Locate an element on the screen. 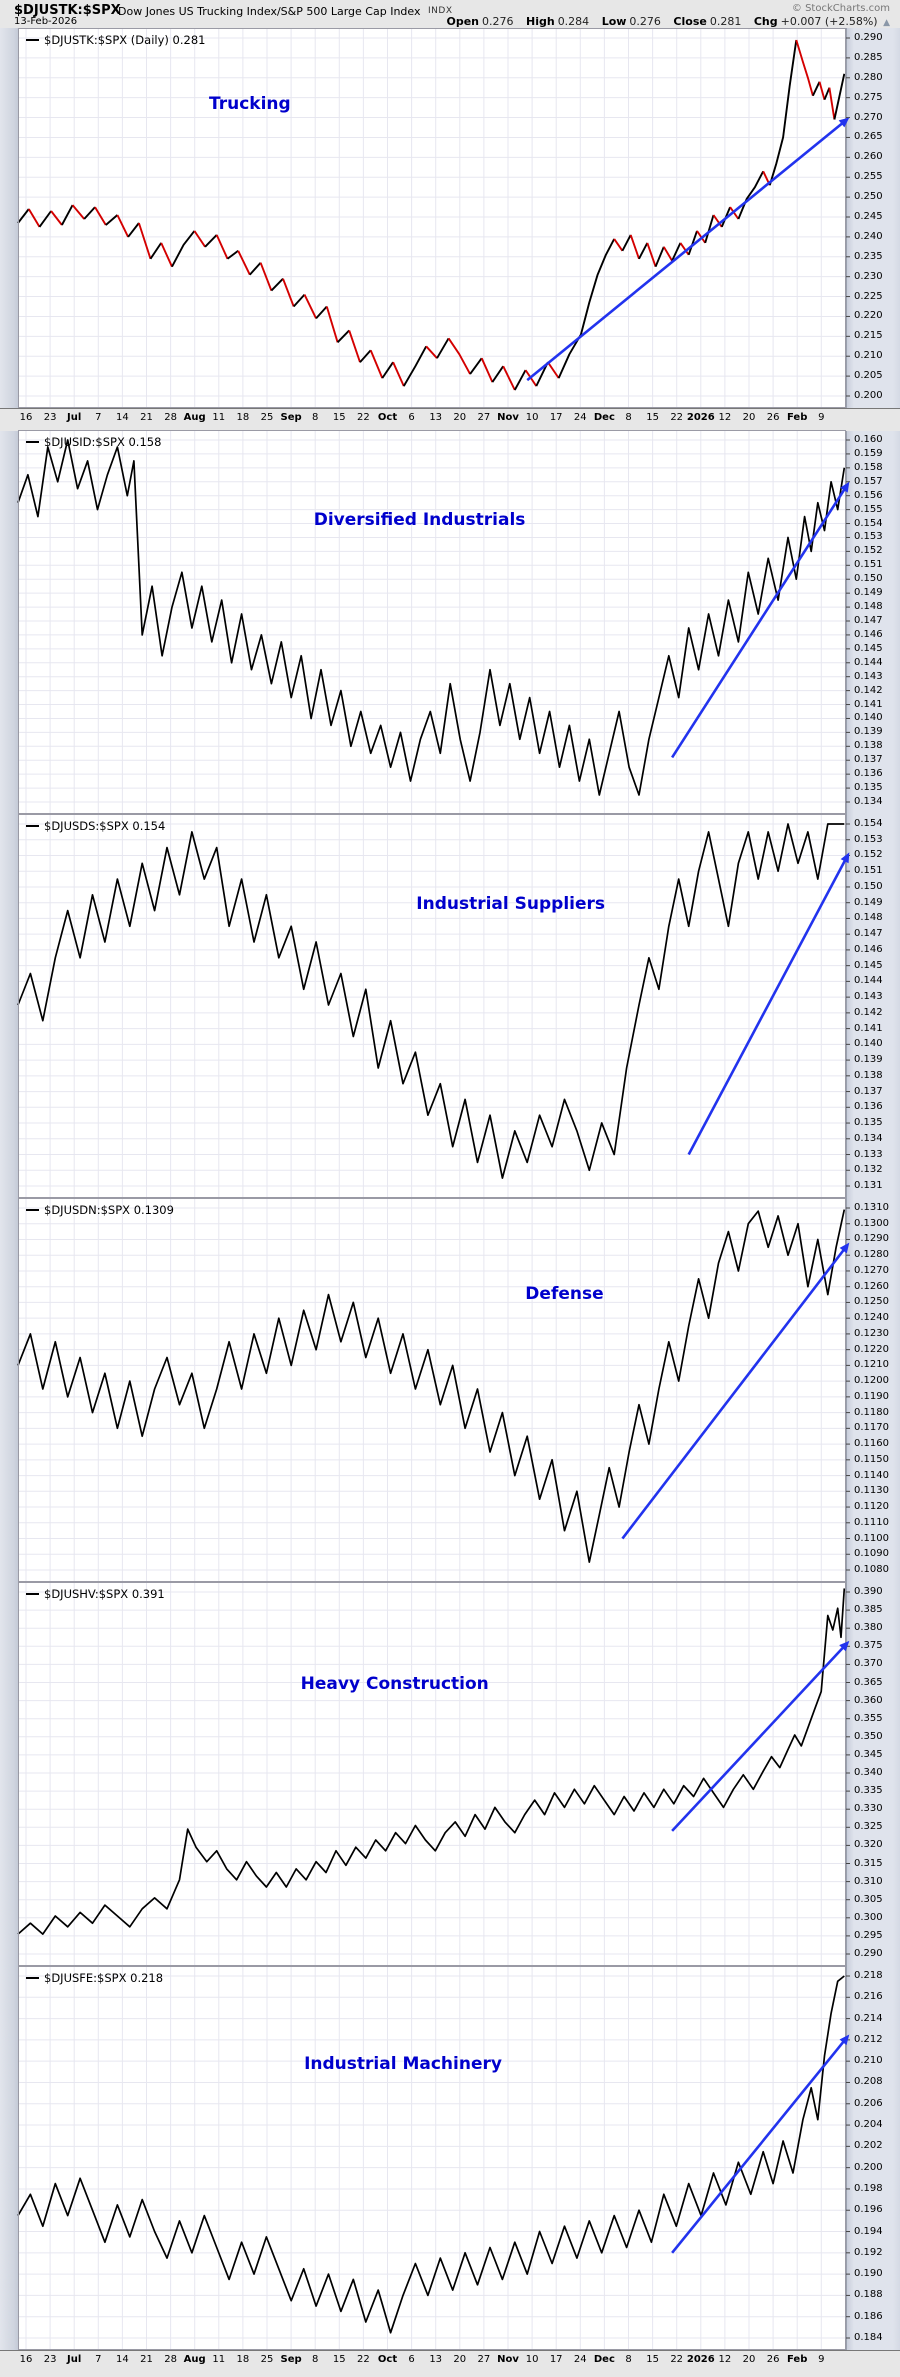 The width and height of the screenshot is (900, 2377). y-axis-label: 0.150 is located at coordinates (868, 579).